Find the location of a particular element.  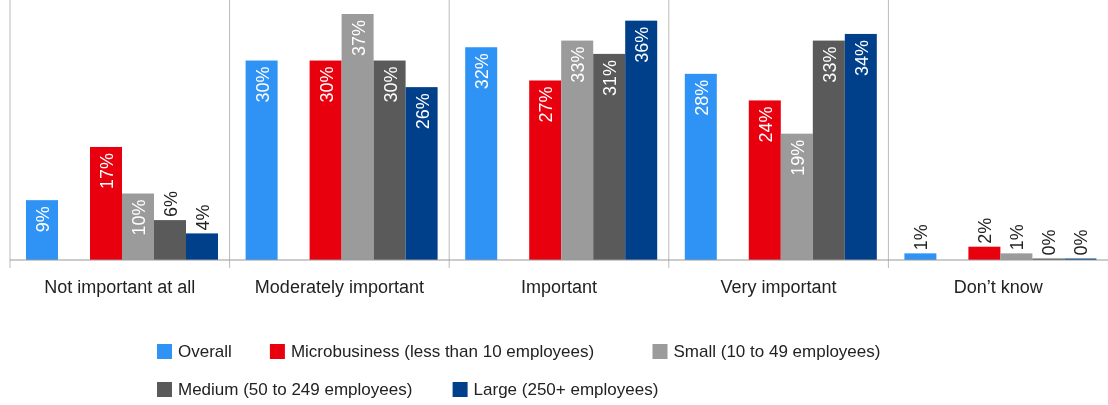

data-label: 28% is located at coordinates (701, 97).